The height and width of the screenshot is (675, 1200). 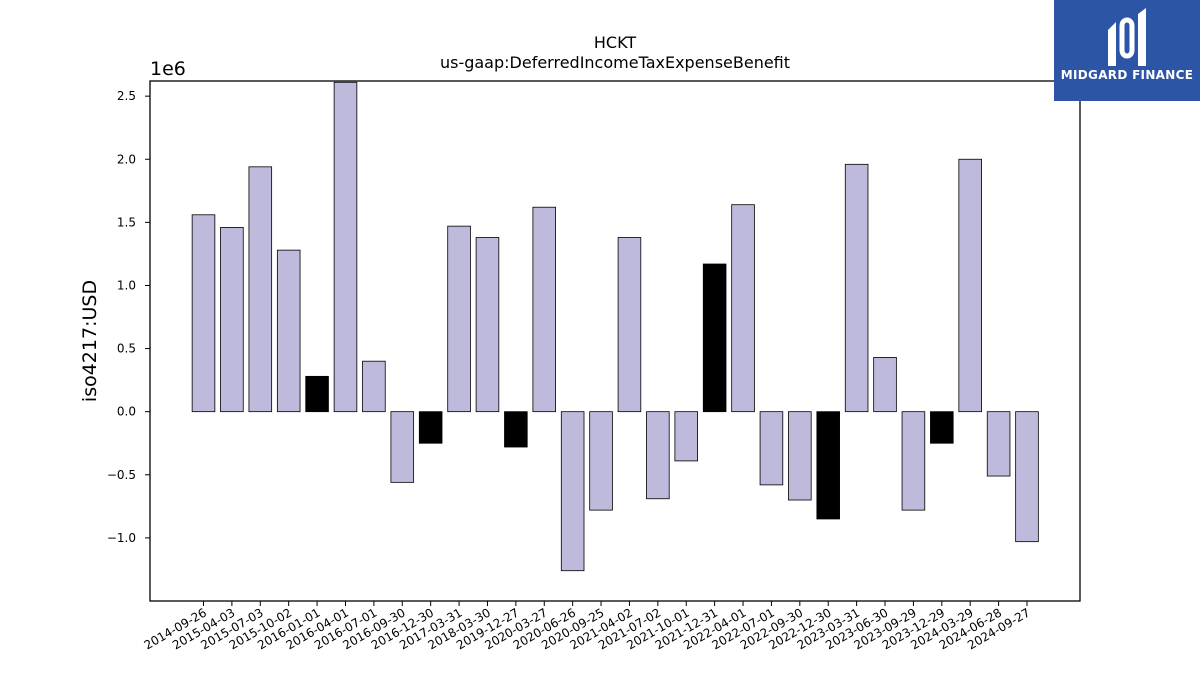 What do you see at coordinates (615, 62) in the screenshot?
I see `chart-subtitle: us-gaap:DeferredIncomeTaxExpenseBenefit` at bounding box center [615, 62].